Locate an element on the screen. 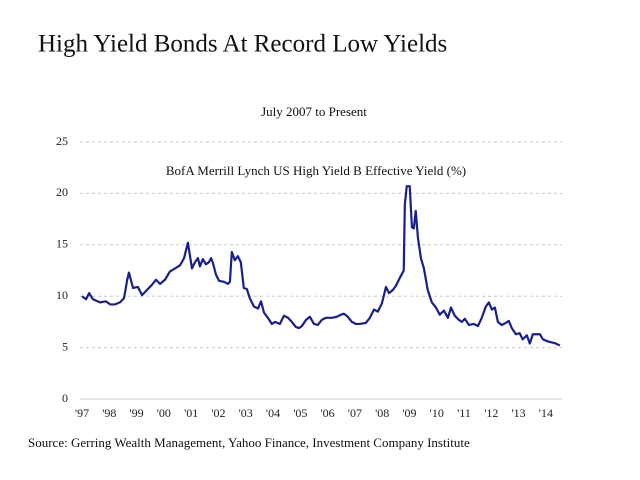 Image resolution: width=640 pixels, height=480 pixels. y-tick-label: 0 is located at coordinates (65, 398).